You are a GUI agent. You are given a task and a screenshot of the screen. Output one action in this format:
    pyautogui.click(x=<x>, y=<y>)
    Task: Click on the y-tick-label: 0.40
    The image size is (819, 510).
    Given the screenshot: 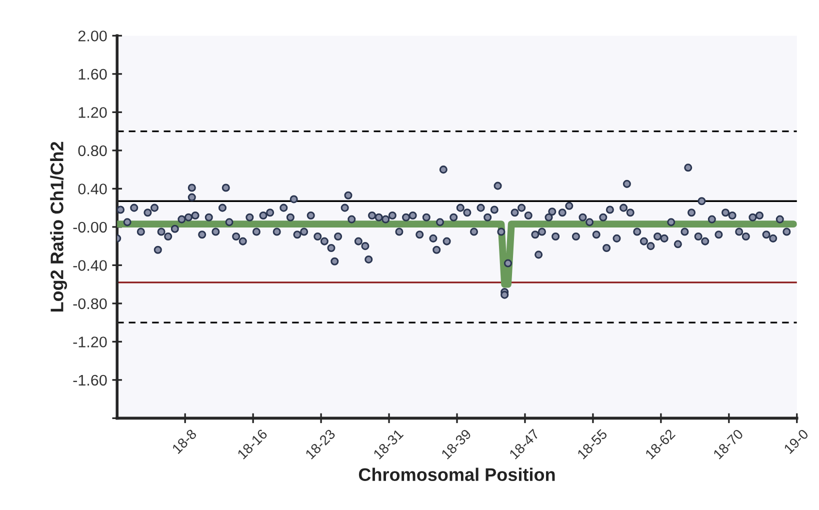 What is the action you would take?
    pyautogui.click(x=92, y=189)
    